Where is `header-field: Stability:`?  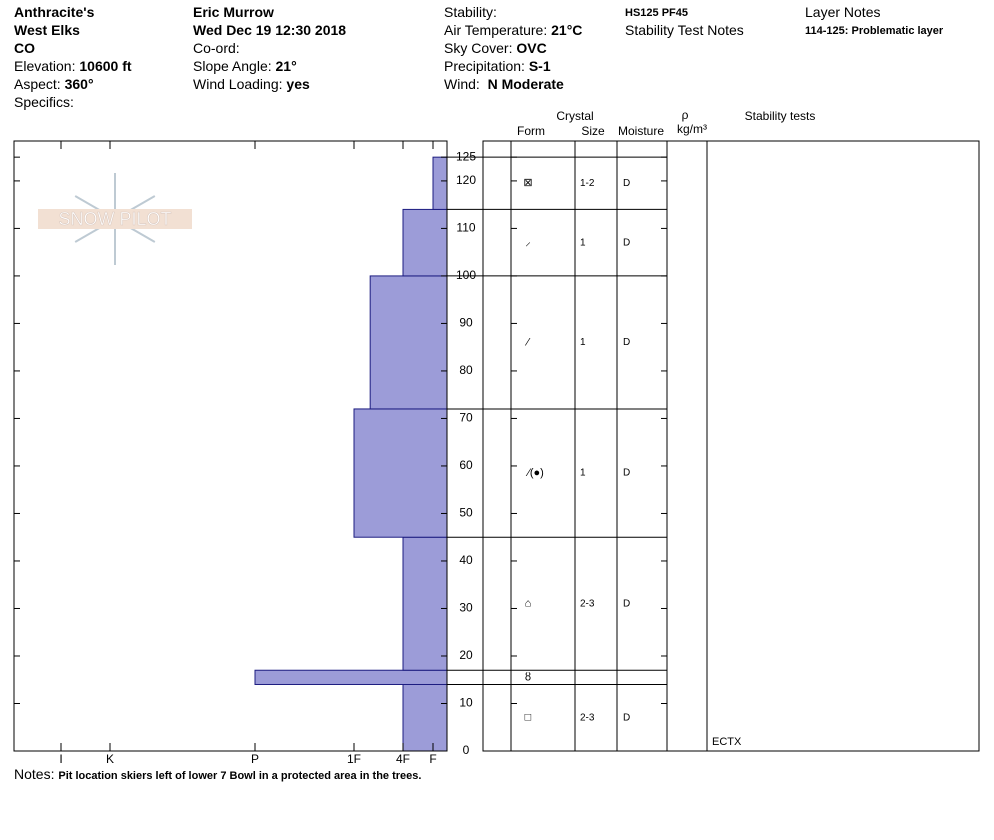 header-field: Stability: is located at coordinates (470, 12).